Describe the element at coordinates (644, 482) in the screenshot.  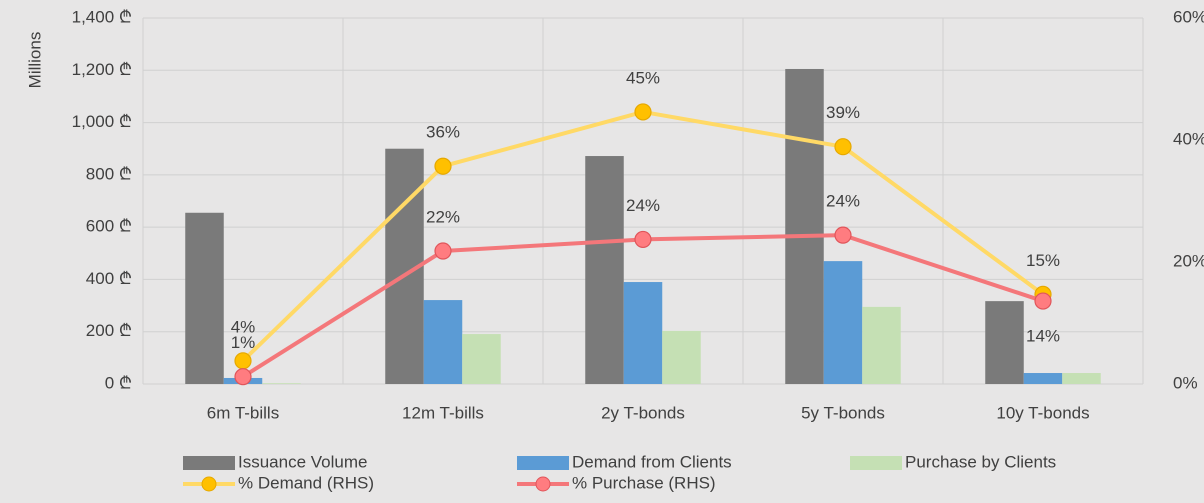
I see `legend-label: % Purchase (RHS)` at that location.